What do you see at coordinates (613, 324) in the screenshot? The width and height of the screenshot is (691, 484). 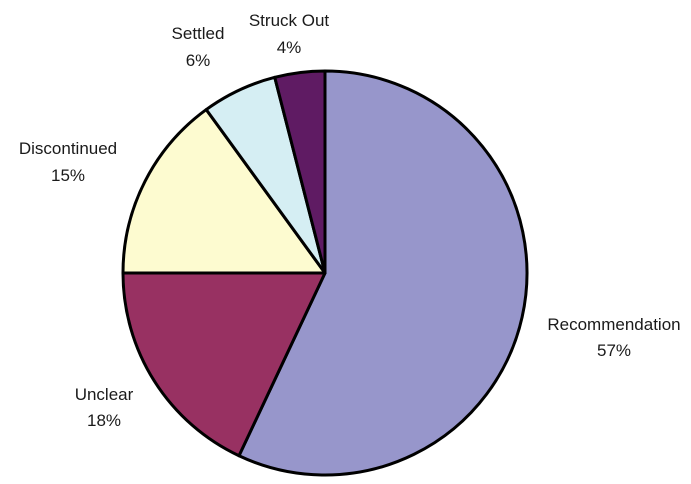 I see `label-recommendation-name: Recommendation` at bounding box center [613, 324].